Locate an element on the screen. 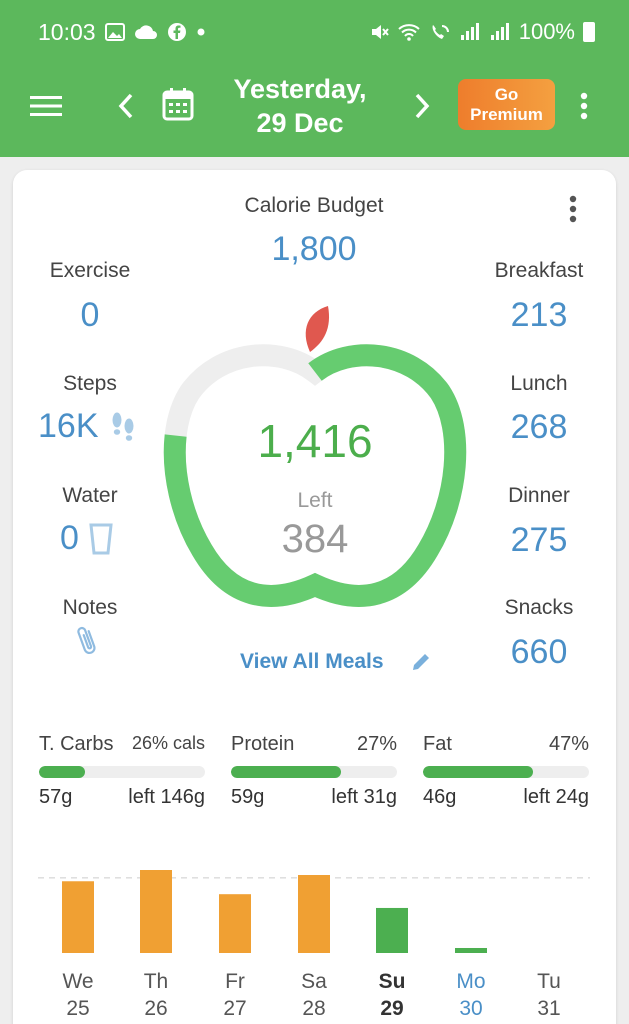 The height and width of the screenshot is (1024, 629). day-bar-mo is located at coordinates (471, 950).